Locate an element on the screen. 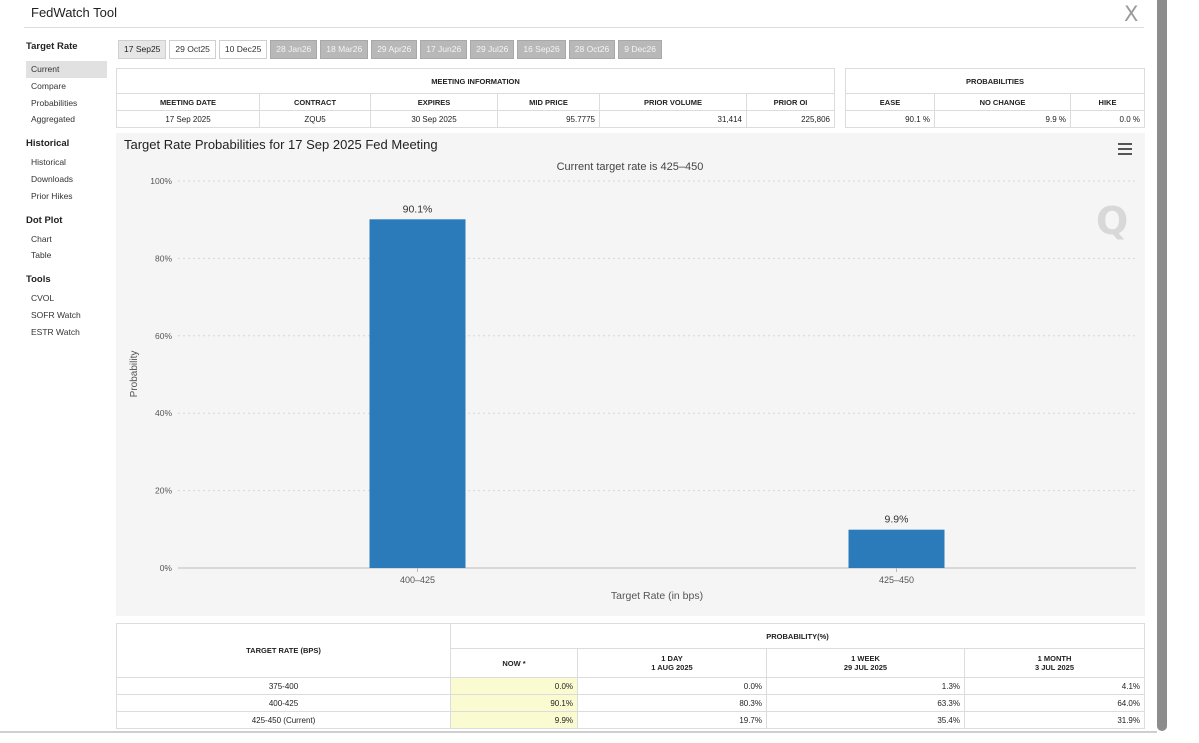 This screenshot has width=1199, height=743. column-header: MEETING DATE is located at coordinates (188, 102).